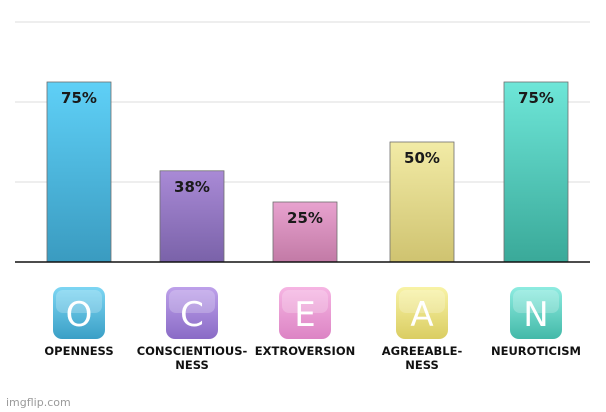  Describe the element at coordinates (536, 172) in the screenshot. I see `bar-n` at that location.